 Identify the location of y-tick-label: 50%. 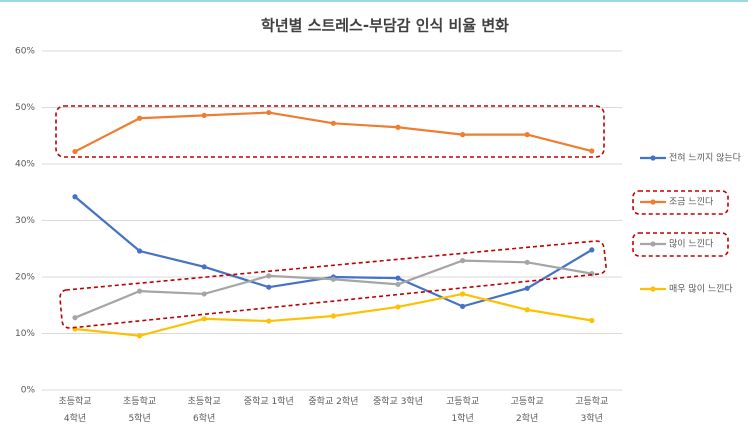
(25, 108).